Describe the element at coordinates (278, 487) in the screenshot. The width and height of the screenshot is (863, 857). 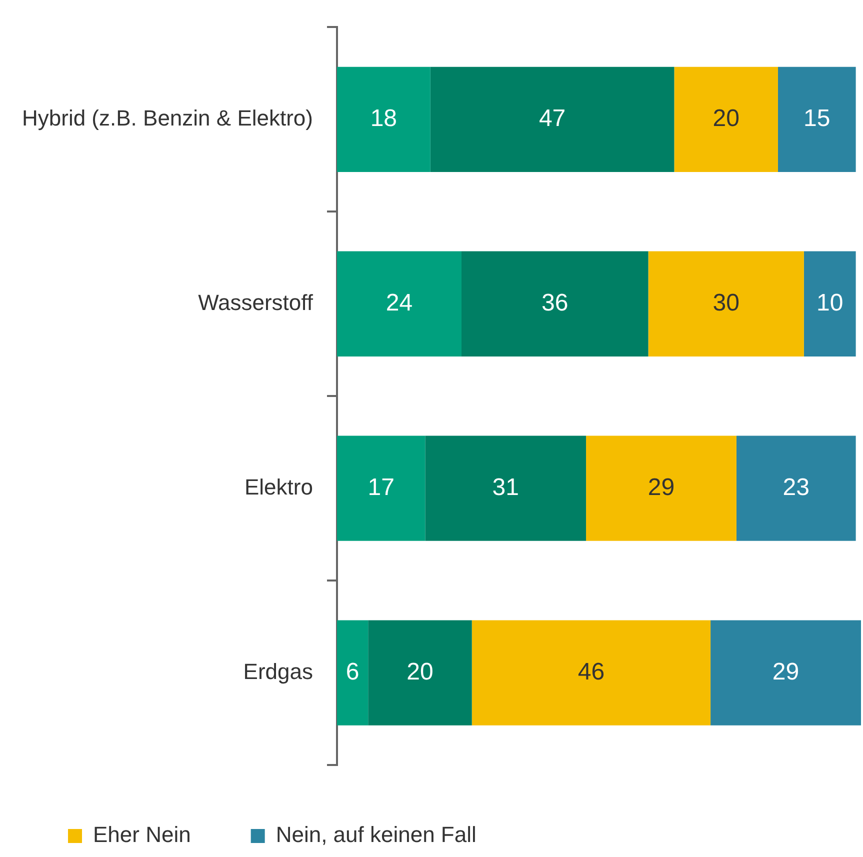
I see `y-tick-label: Elektro` at that location.